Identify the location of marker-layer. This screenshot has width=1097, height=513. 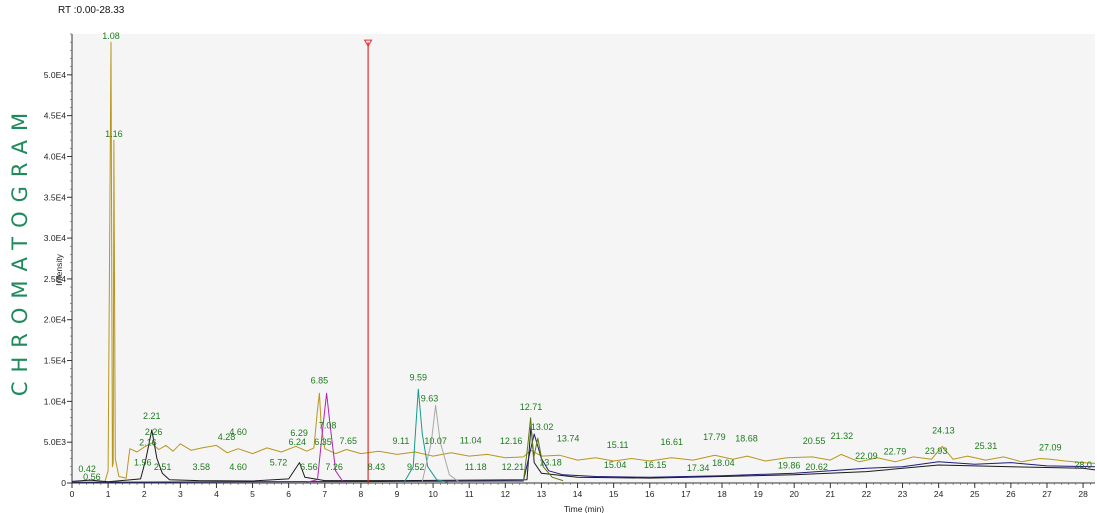
(368, 261).